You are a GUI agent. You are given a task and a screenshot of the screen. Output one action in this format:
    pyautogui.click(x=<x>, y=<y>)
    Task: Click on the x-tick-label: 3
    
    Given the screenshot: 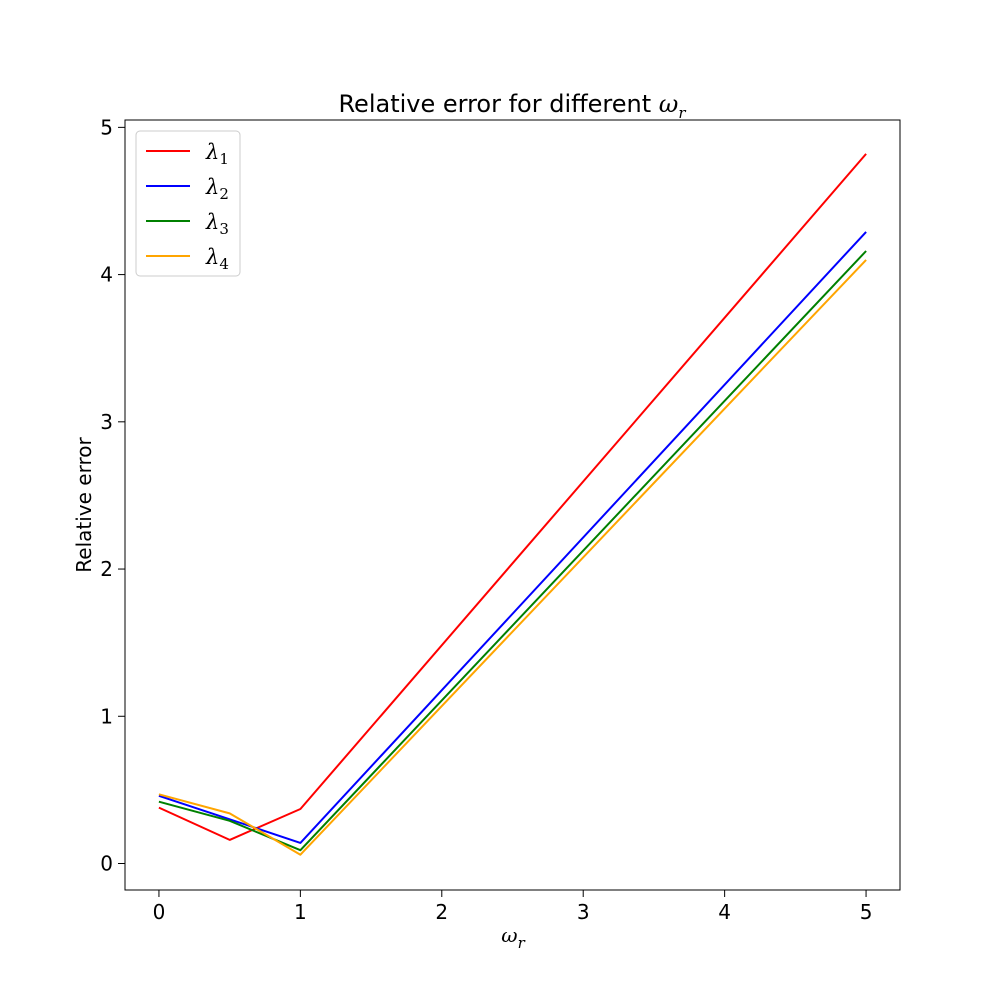 What is the action you would take?
    pyautogui.click(x=583, y=912)
    